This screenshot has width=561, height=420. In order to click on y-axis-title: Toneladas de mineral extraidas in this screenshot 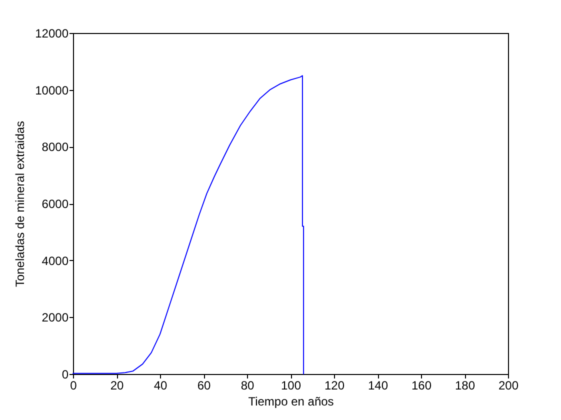, I will do `click(20, 204)`.